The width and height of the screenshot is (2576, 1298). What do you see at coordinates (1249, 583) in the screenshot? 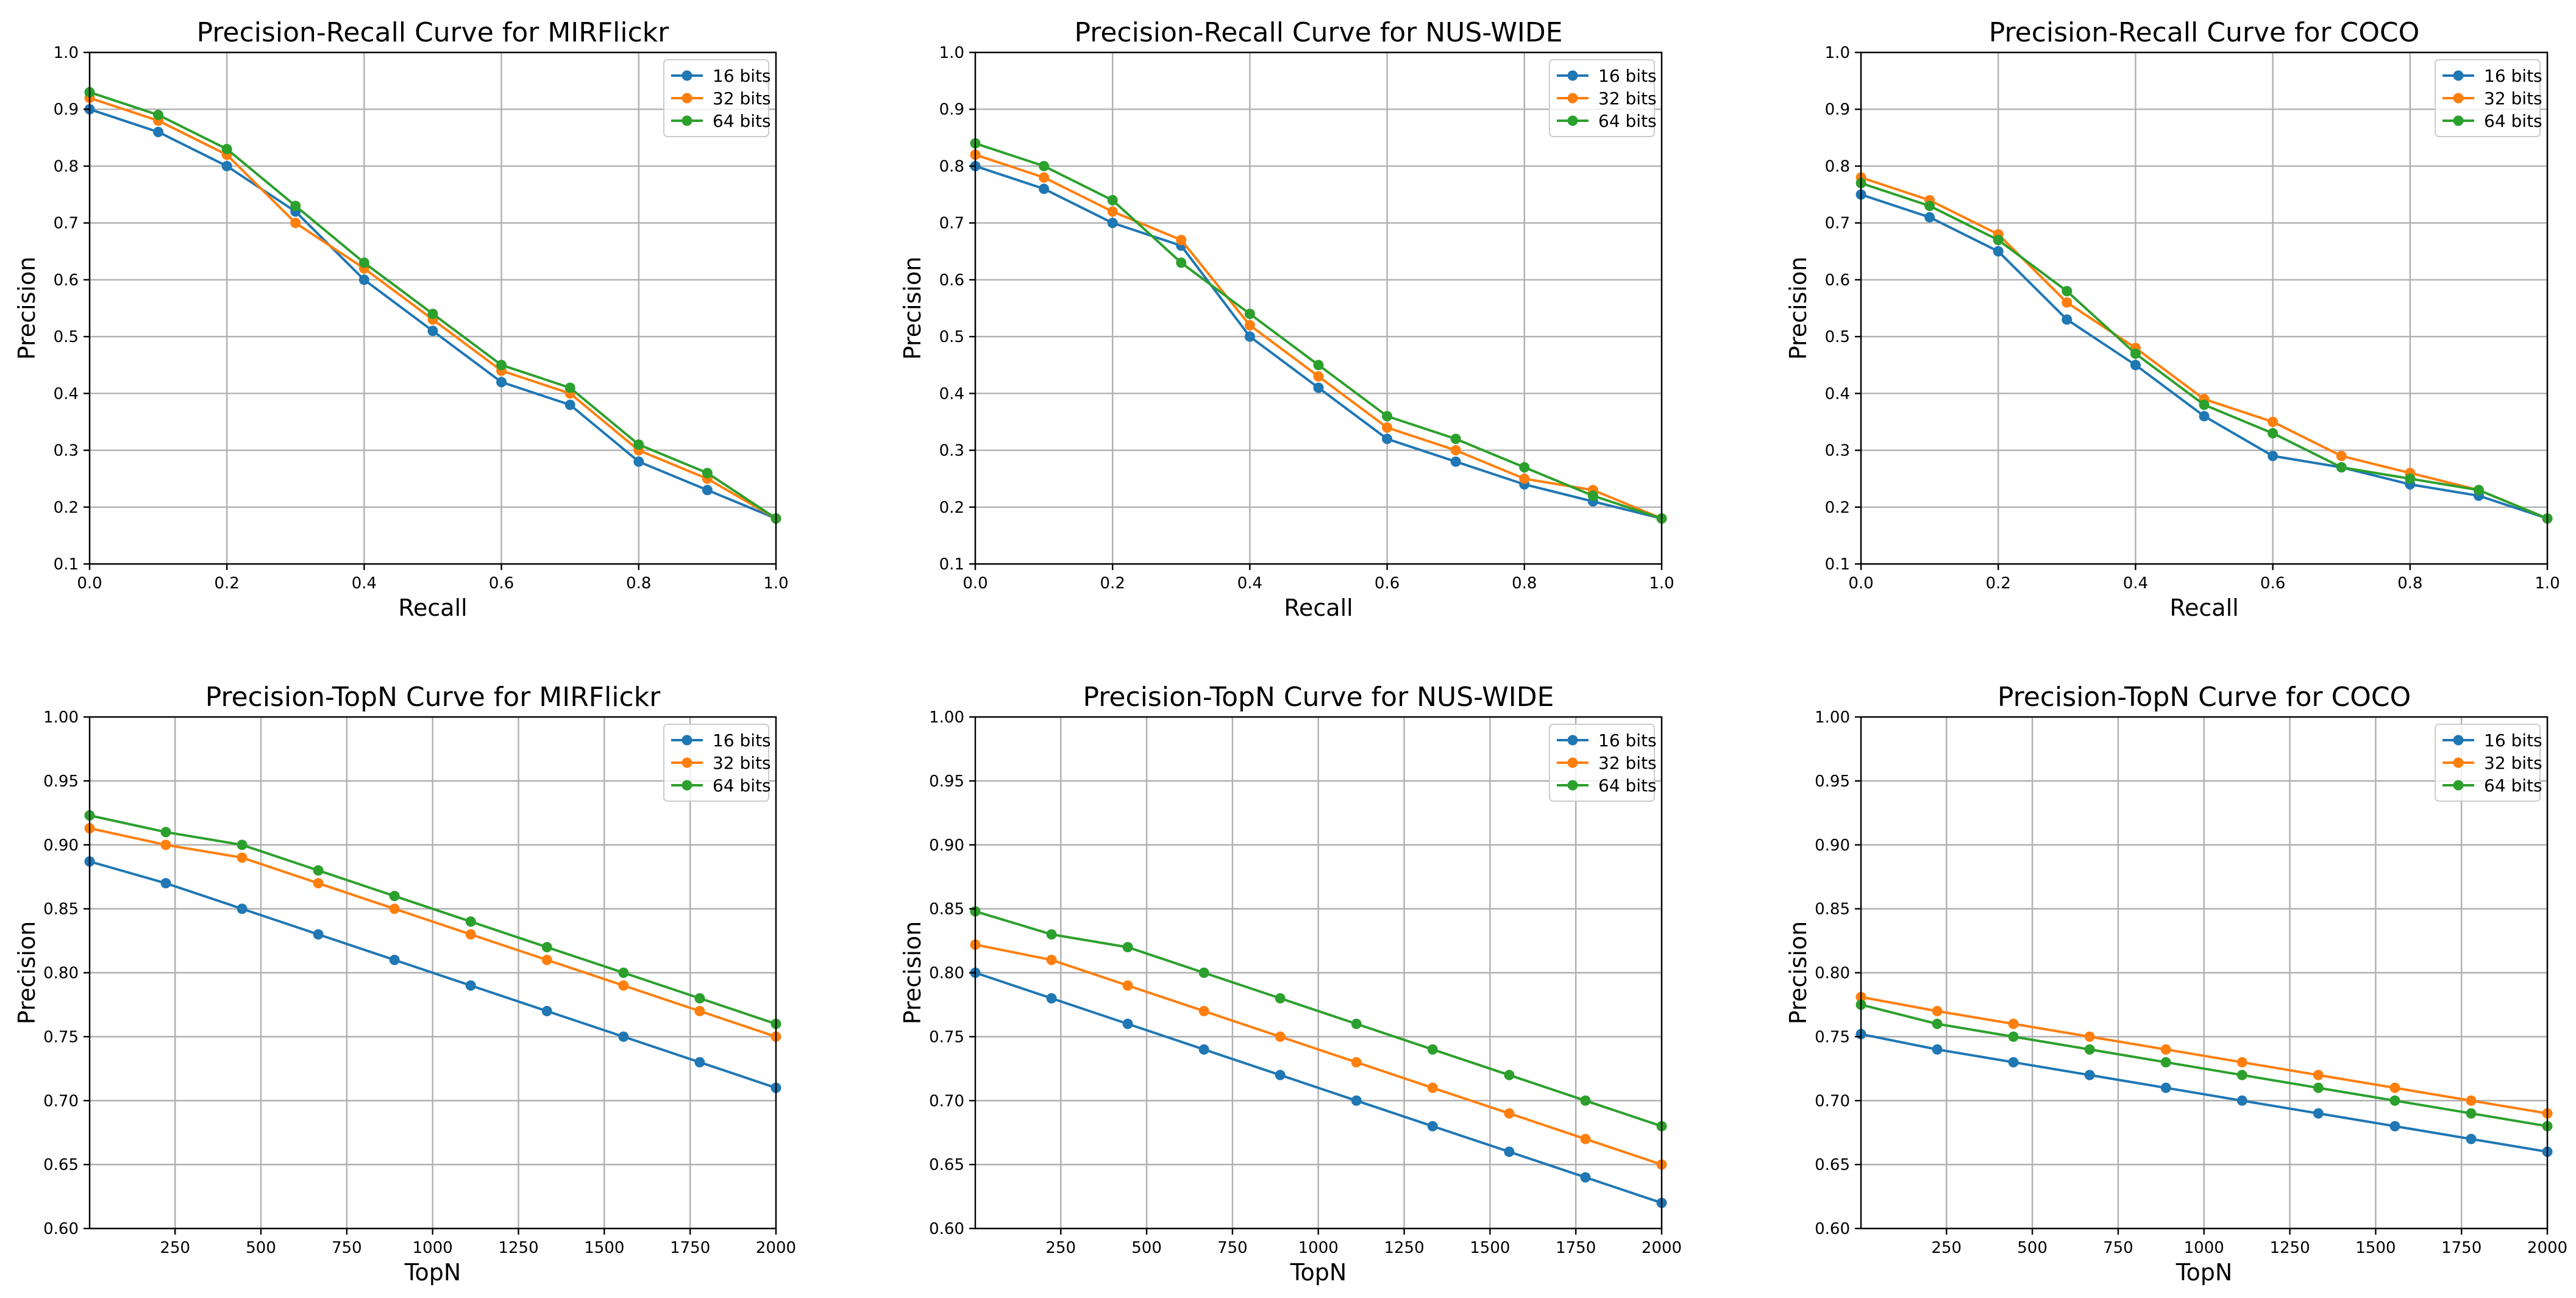
I see `x-tick-label: 0.4` at bounding box center [1249, 583].